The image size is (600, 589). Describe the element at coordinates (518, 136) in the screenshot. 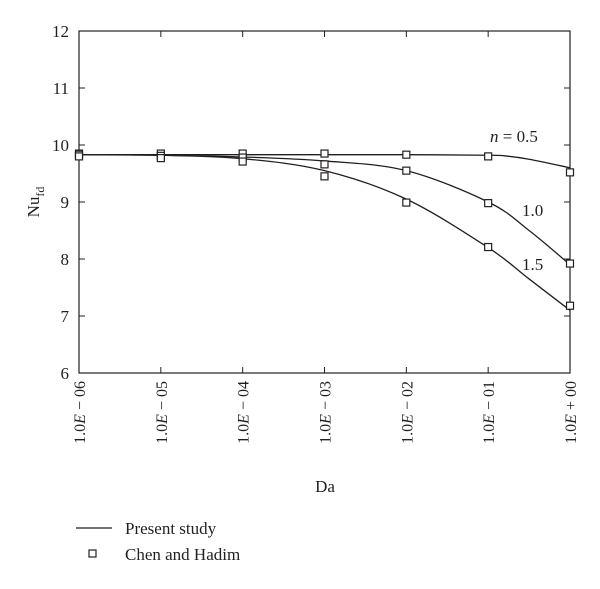

I see `series-label-value: = 0.5` at that location.